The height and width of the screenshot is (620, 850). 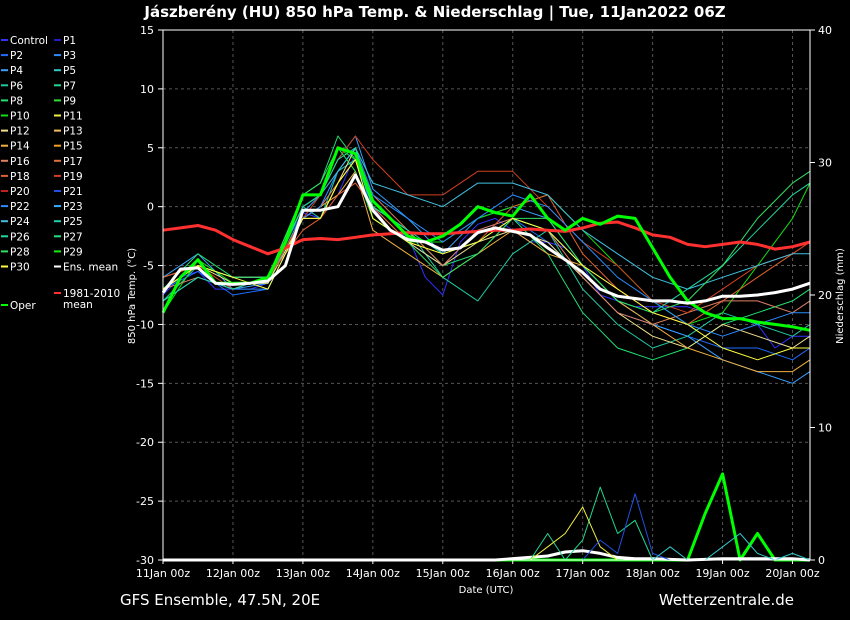 I want to click on legend-item: P21, so click(x=68, y=192).